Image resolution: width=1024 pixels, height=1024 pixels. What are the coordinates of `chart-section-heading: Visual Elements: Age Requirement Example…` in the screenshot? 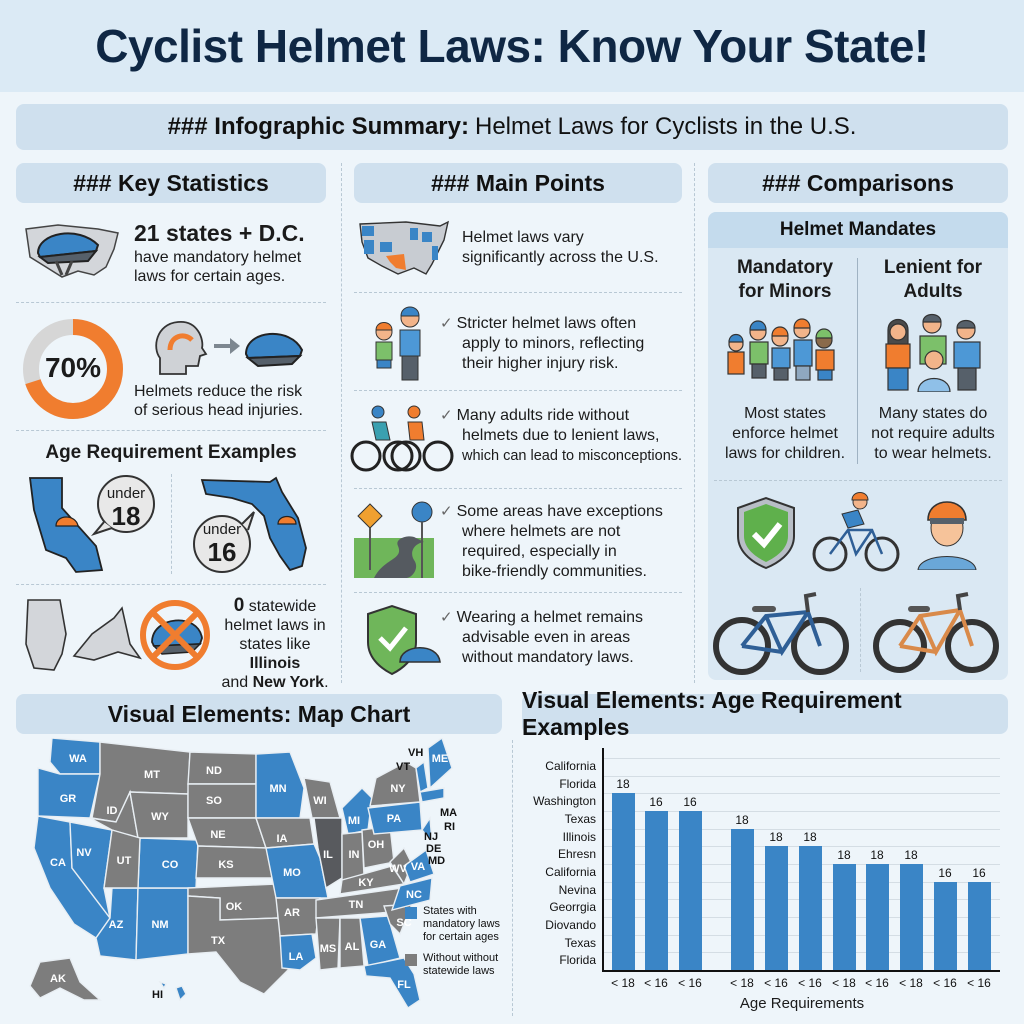 It's located at (765, 713).